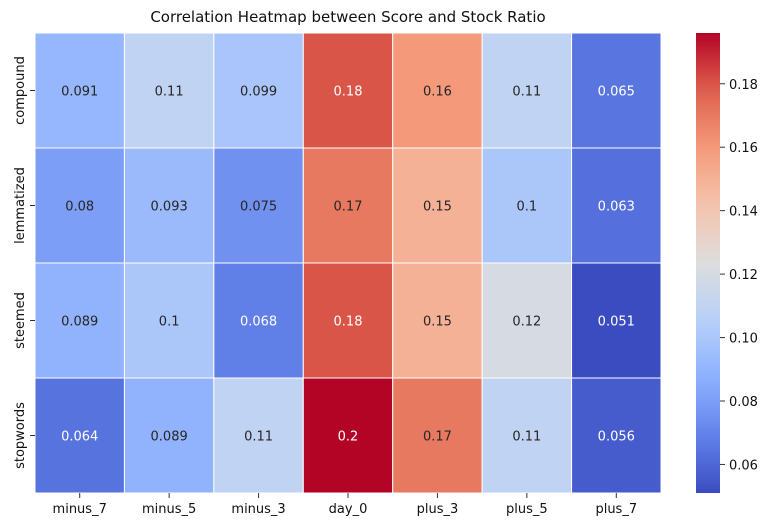  I want to click on cell-annotation: 0.064, so click(79, 437).